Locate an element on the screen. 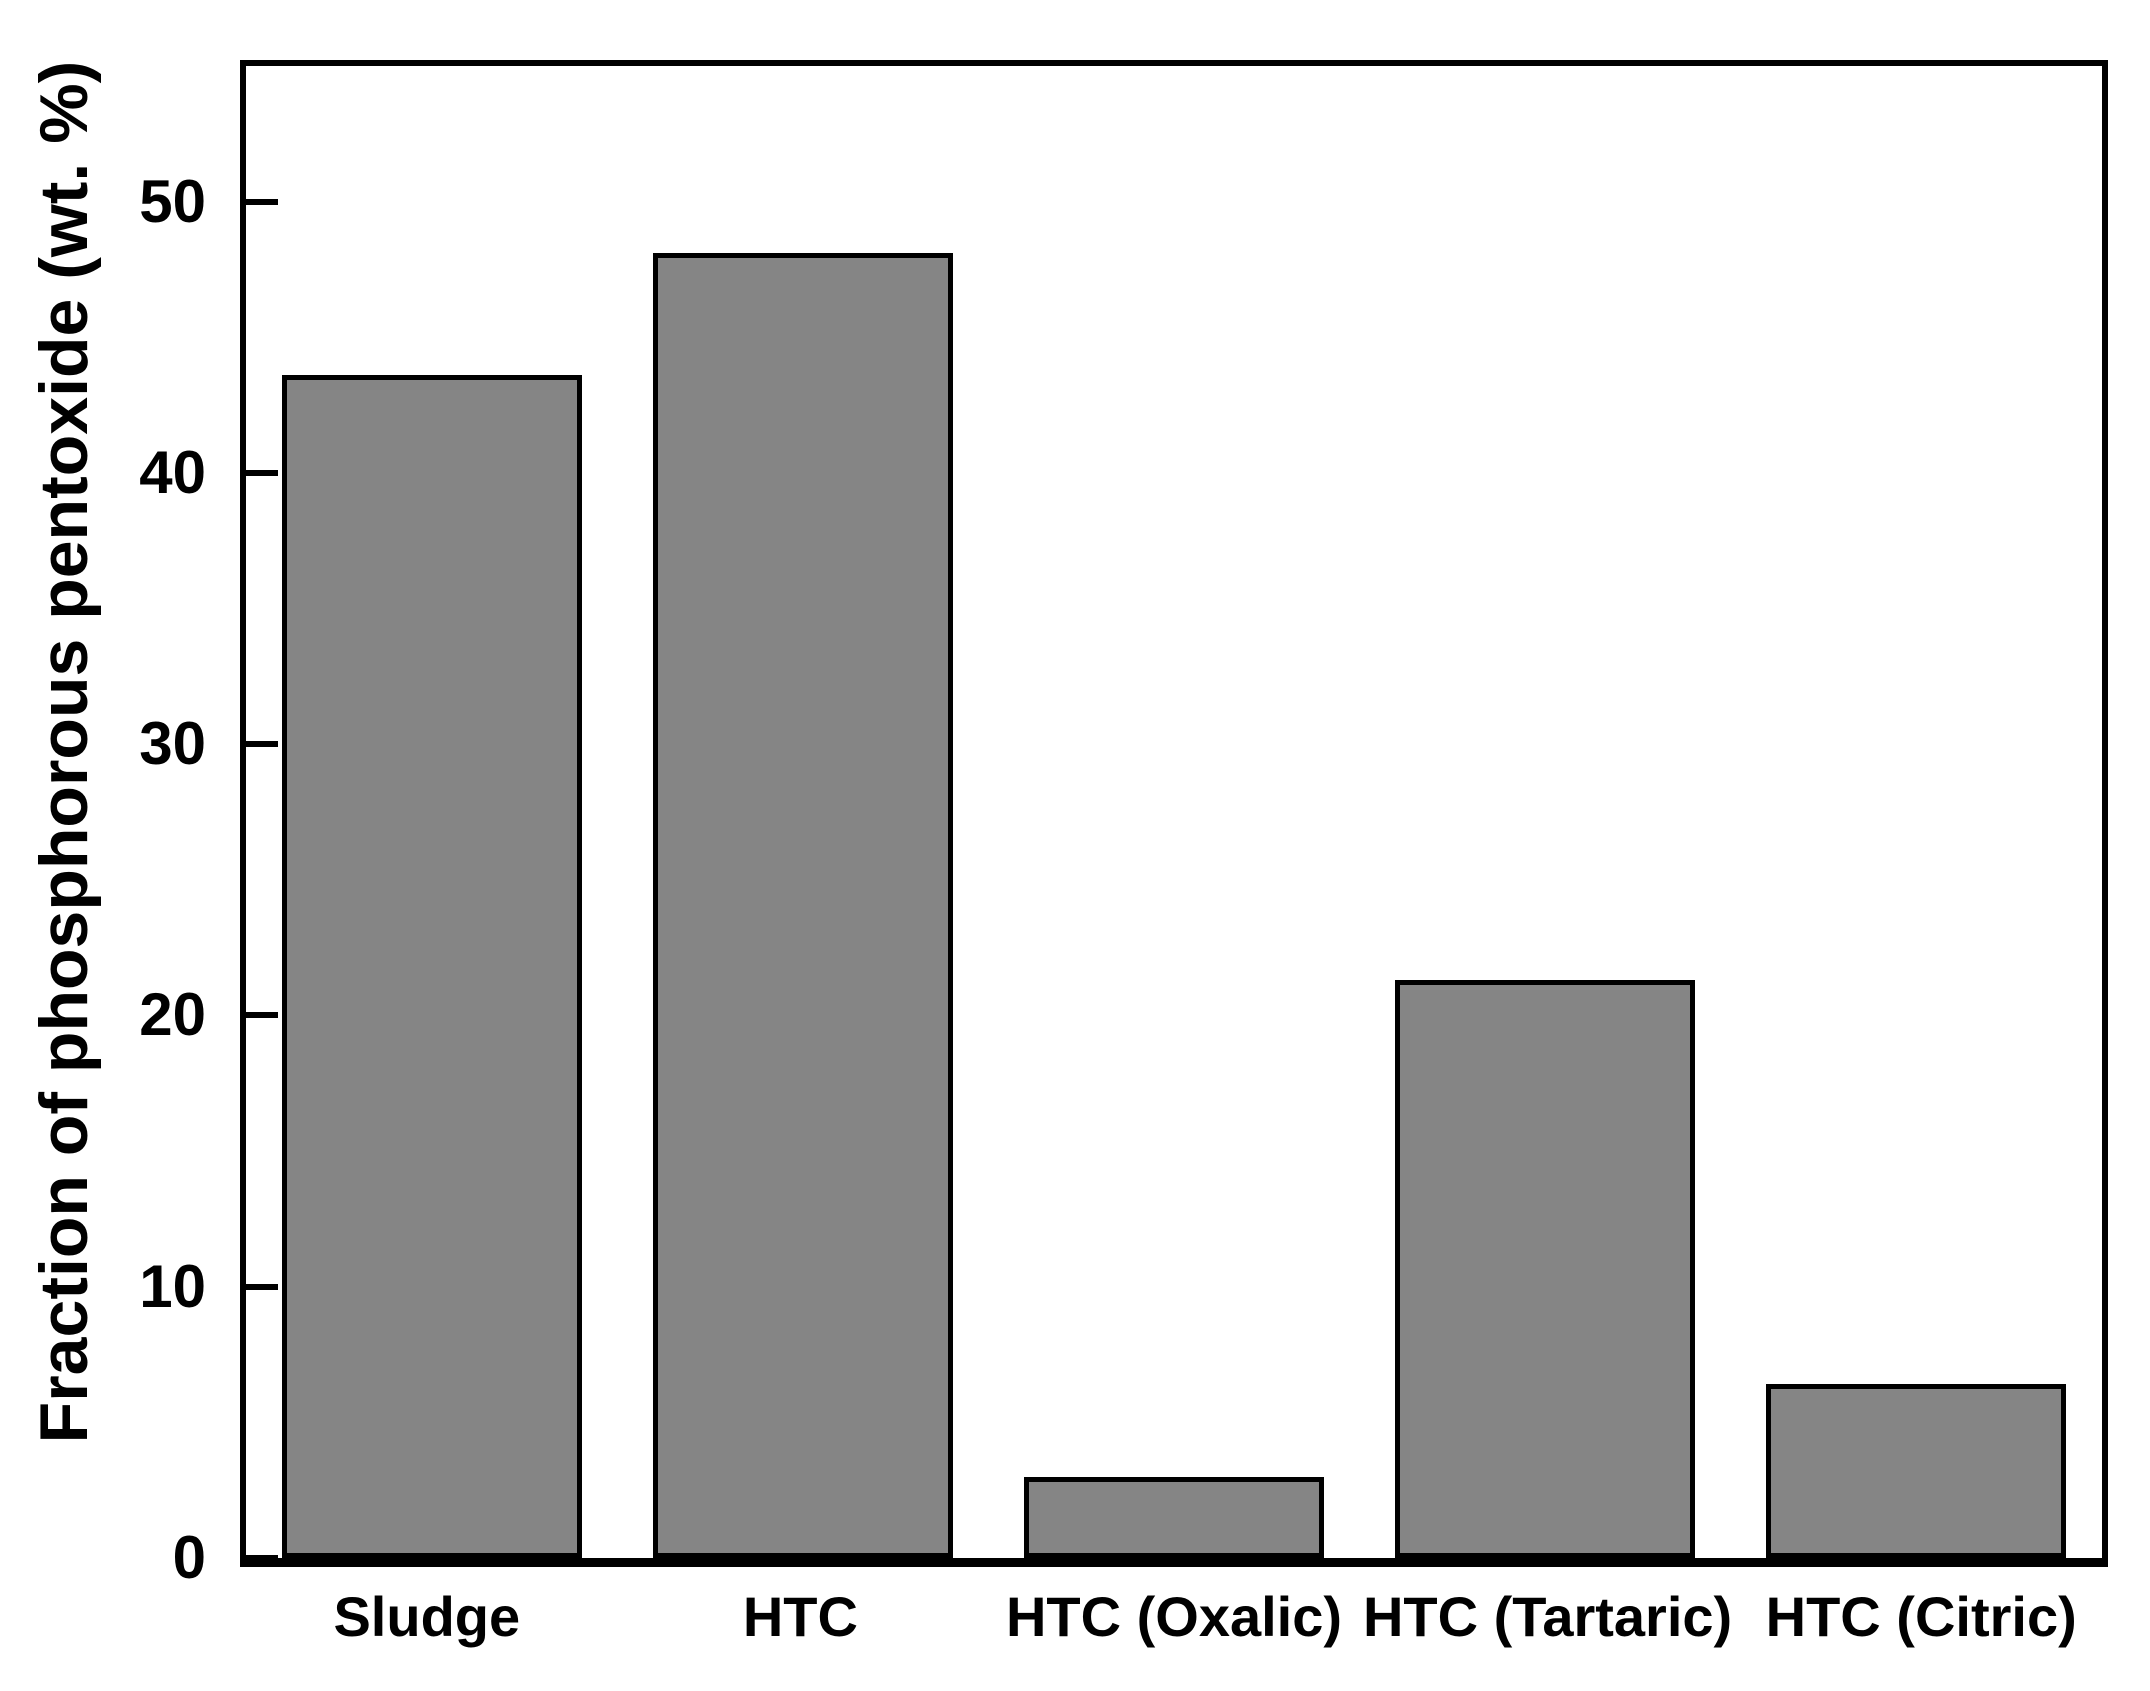  y-tick-label-10: 10 is located at coordinates (172, 1286).